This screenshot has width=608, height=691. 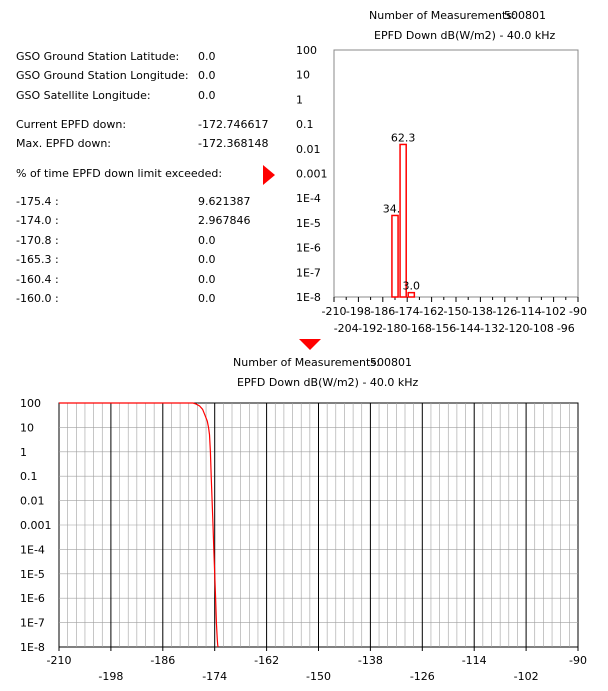 I want to click on histogram-x-tick-label: -114, so click(x=529, y=311).